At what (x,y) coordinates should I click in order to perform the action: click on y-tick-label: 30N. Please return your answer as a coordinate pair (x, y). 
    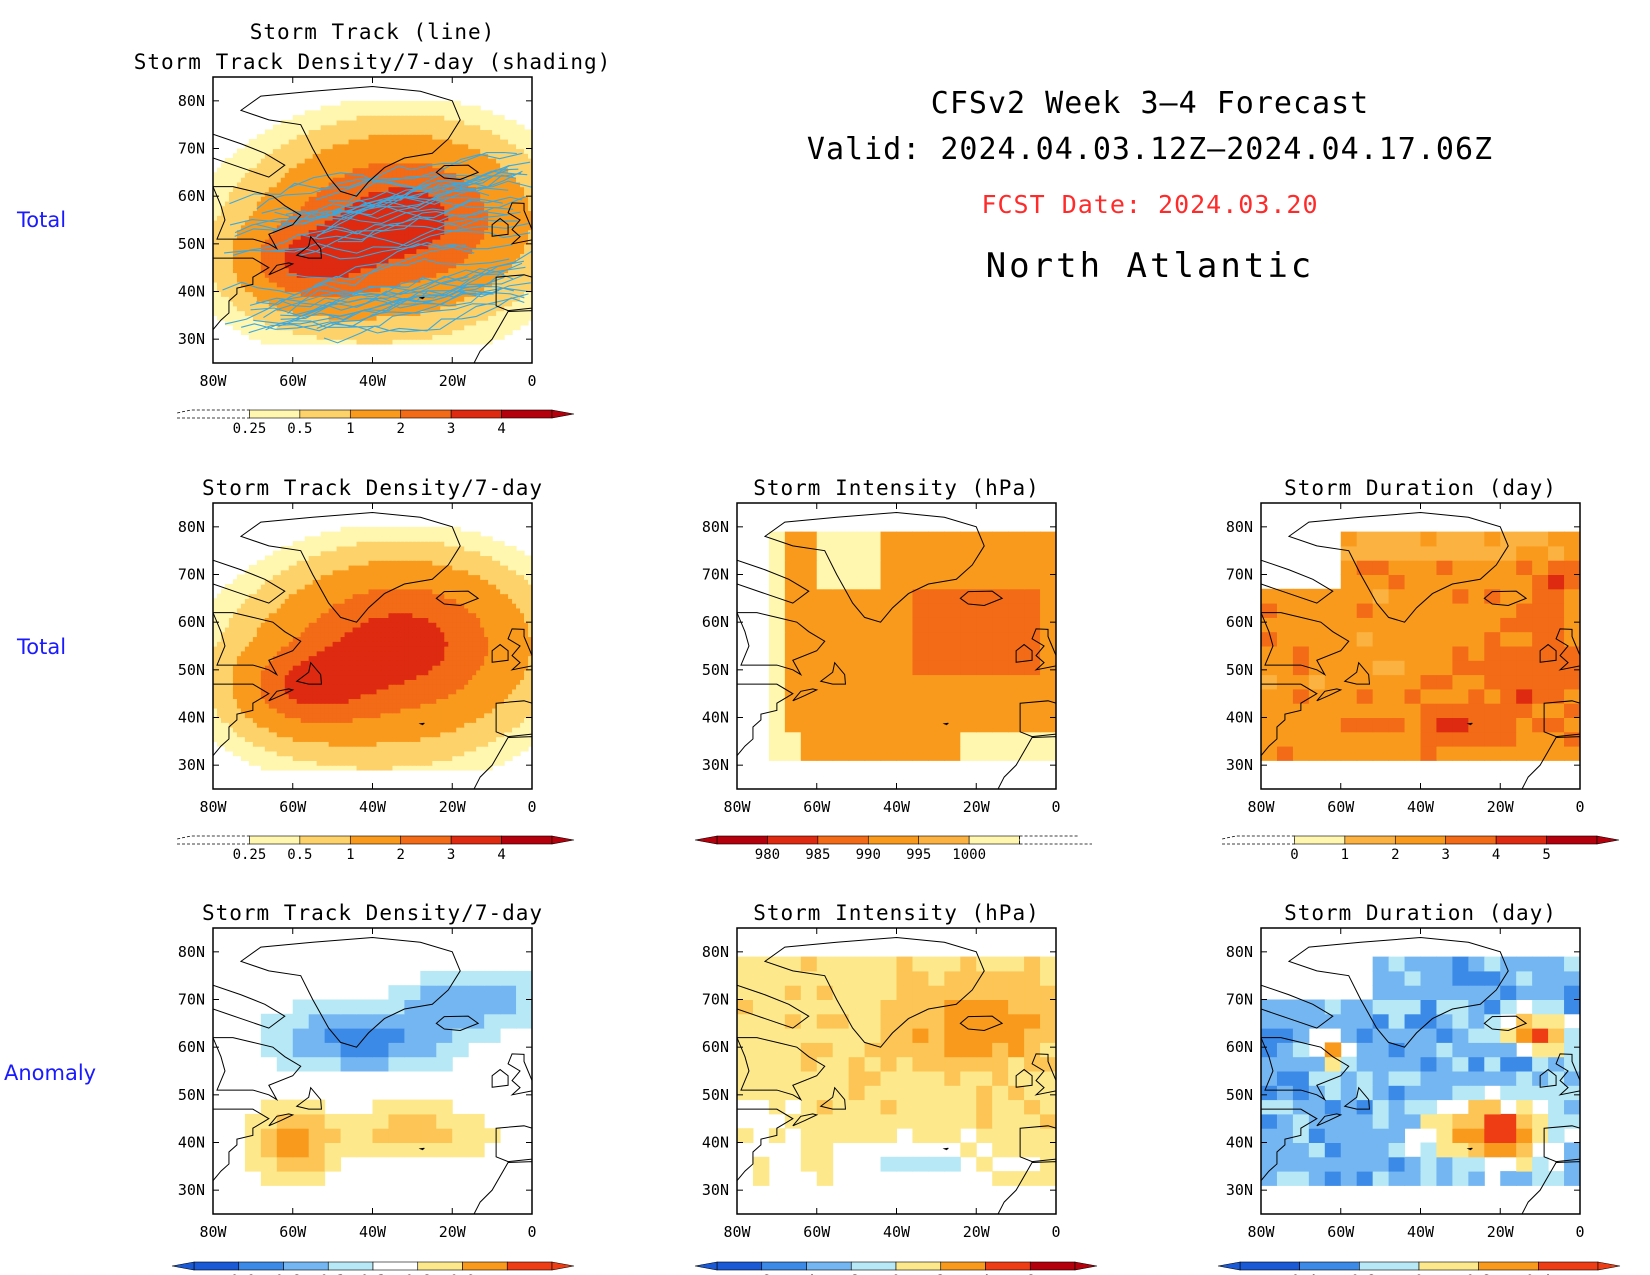
    Looking at the image, I should click on (715, 765).